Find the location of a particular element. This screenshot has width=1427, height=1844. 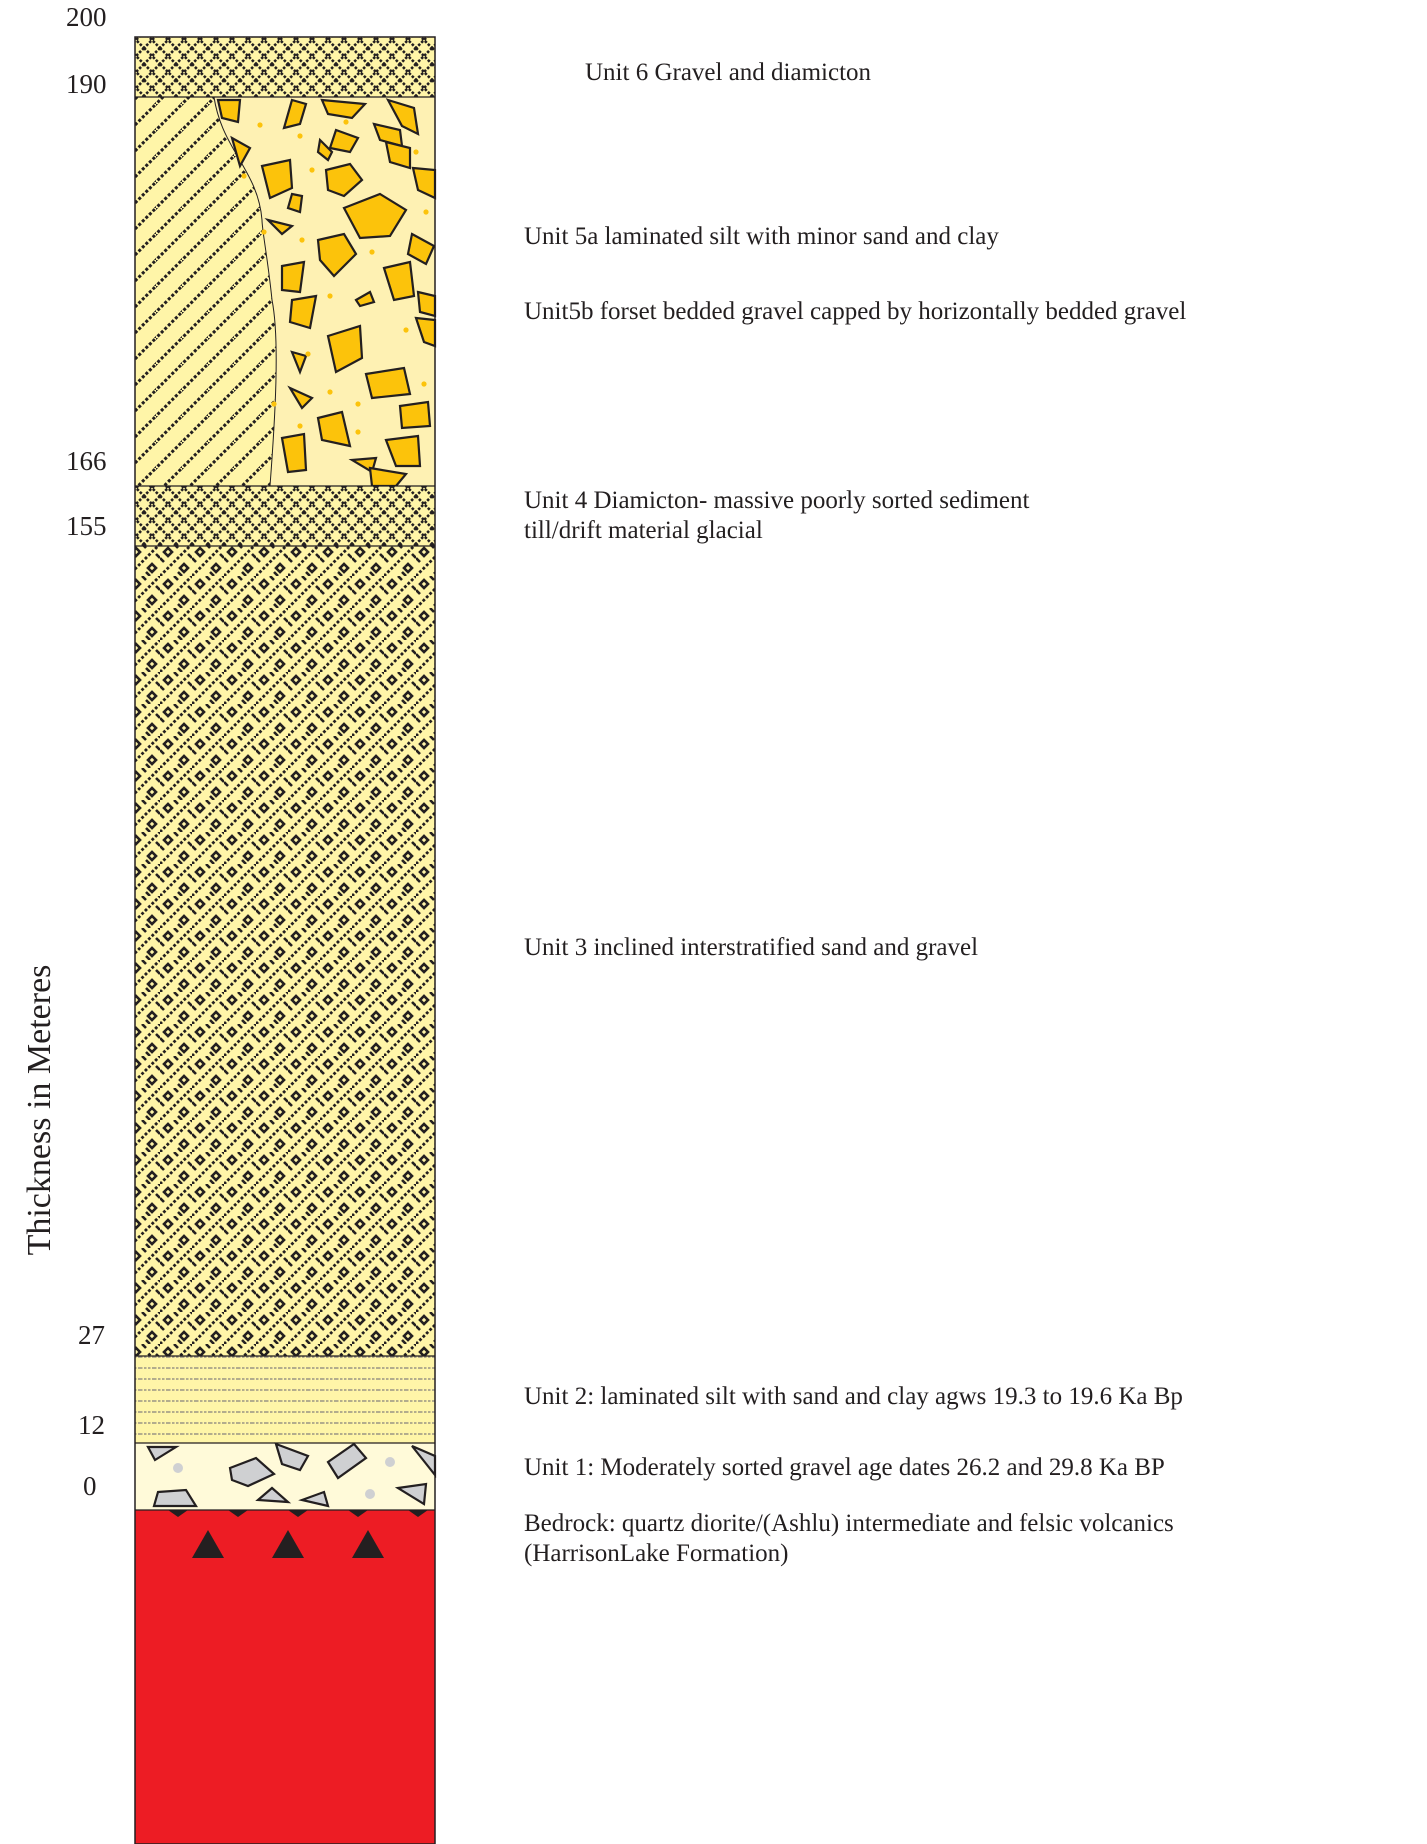

bedrock-description-line2: (HarrisonLake Formation) is located at coordinates (656, 1553).